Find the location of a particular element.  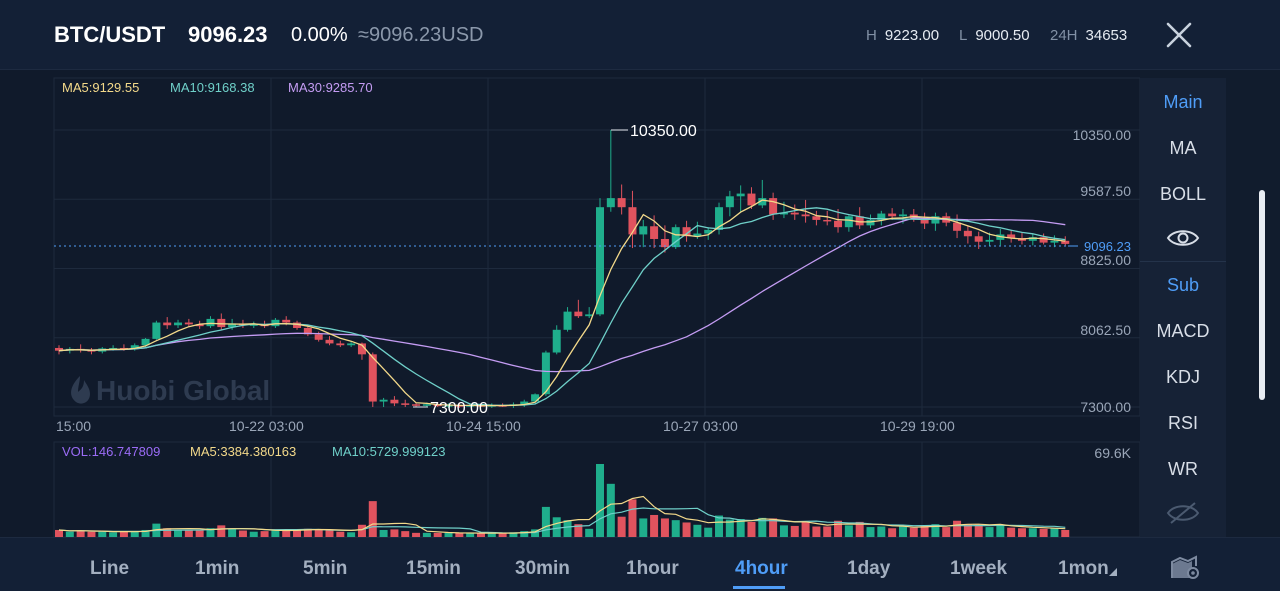

x-tick-label: 10-24 15:00 is located at coordinates (483, 426).